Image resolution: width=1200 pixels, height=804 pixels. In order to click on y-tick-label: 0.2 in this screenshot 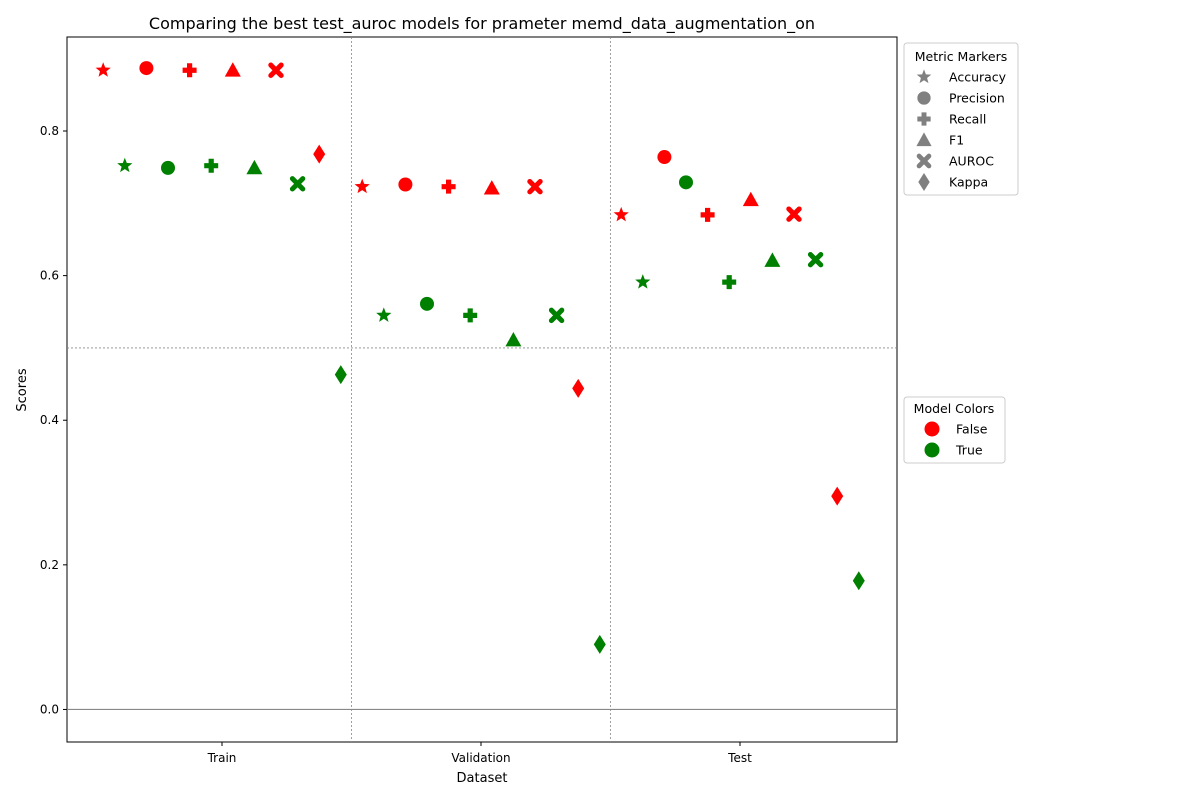, I will do `click(49, 565)`.